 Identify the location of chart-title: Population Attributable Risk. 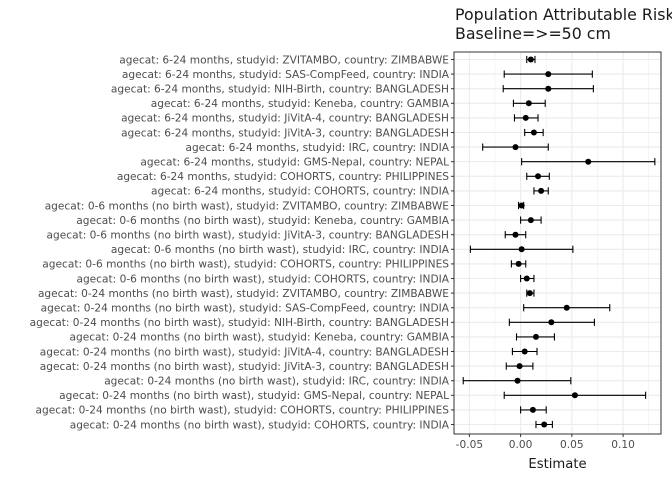
(563, 14).